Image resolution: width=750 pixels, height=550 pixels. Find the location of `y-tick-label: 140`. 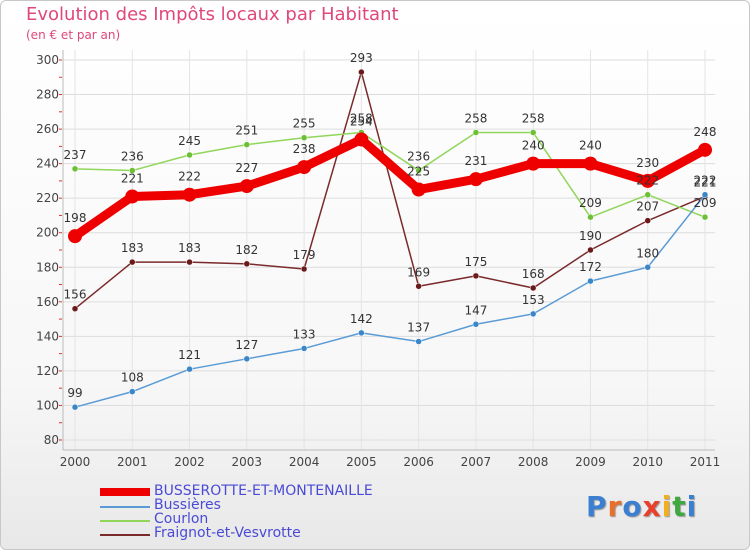

y-tick-label: 140 is located at coordinates (47, 336).